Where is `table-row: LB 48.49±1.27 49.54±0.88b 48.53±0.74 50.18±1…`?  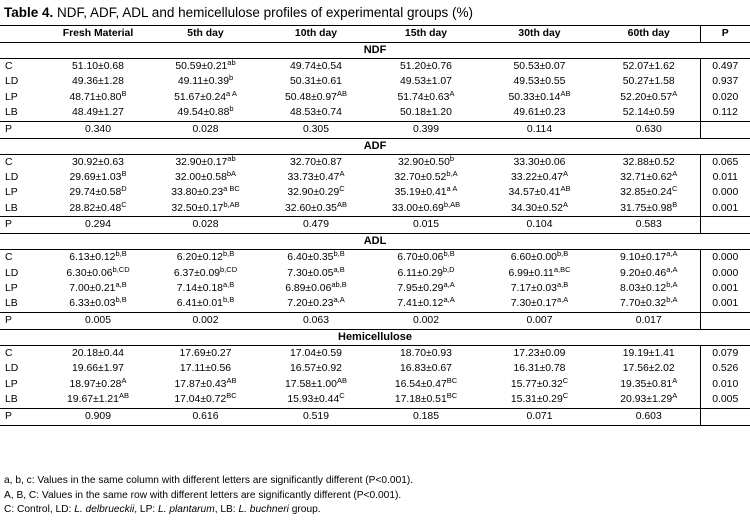
table-row: LB 48.49±1.27 49.54±0.88b 48.53±0.74 50.18±1… is located at coordinates (375, 113).